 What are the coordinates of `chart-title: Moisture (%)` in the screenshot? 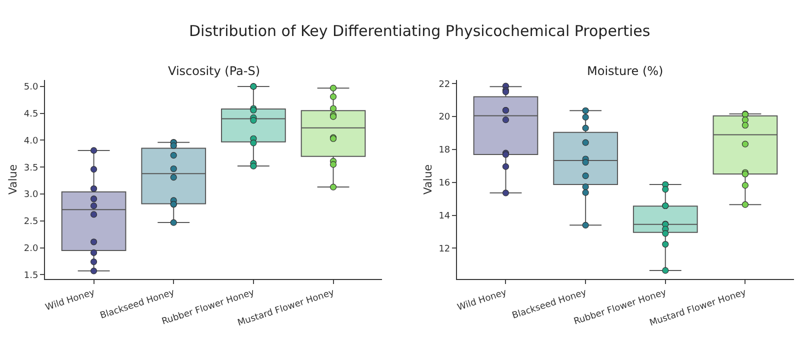 It's located at (625, 71).